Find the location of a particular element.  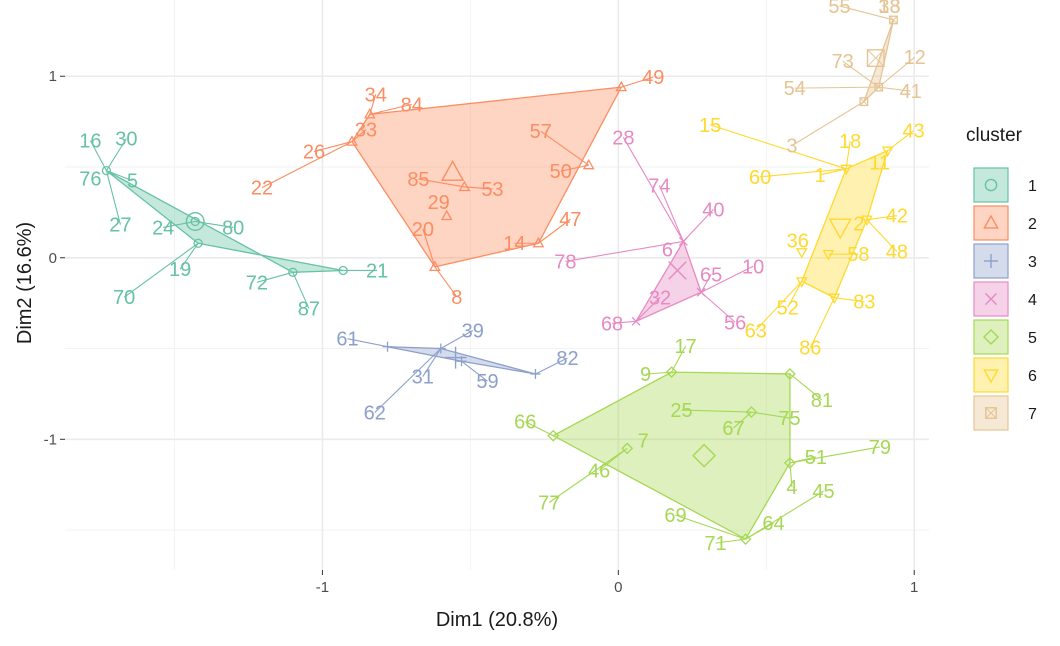

point-label: 33 is located at coordinates (366, 131).